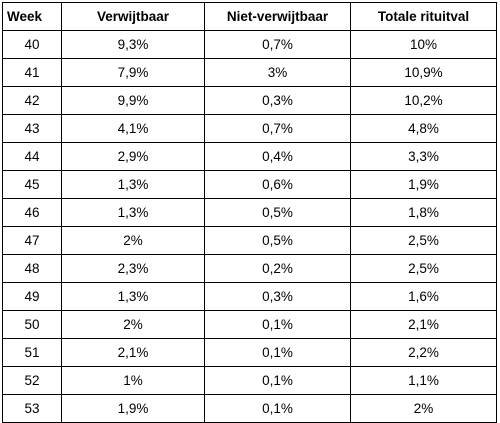 The image size is (500, 423). I want to click on cell-week: 51, so click(32, 352).